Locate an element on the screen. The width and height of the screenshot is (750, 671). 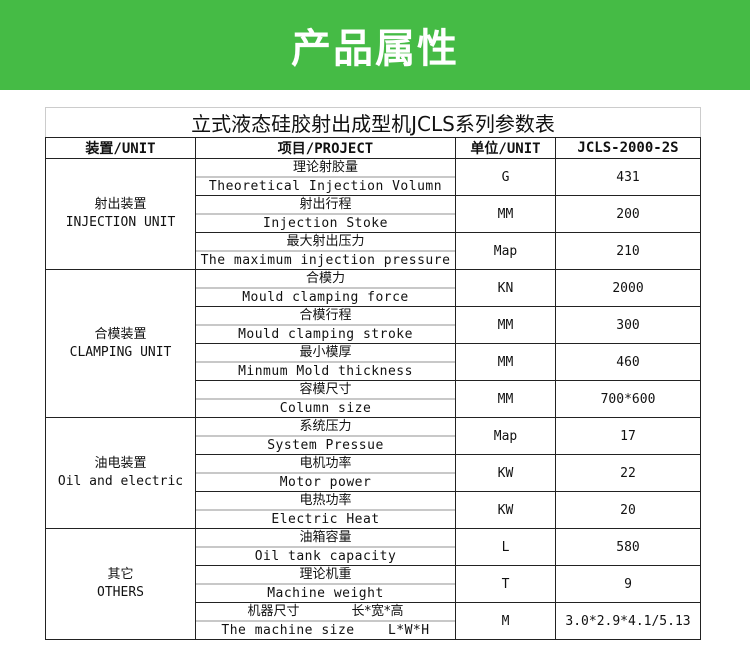
group-cell: 射出装置 INJECTION UNIT is located at coordinates (120, 214).